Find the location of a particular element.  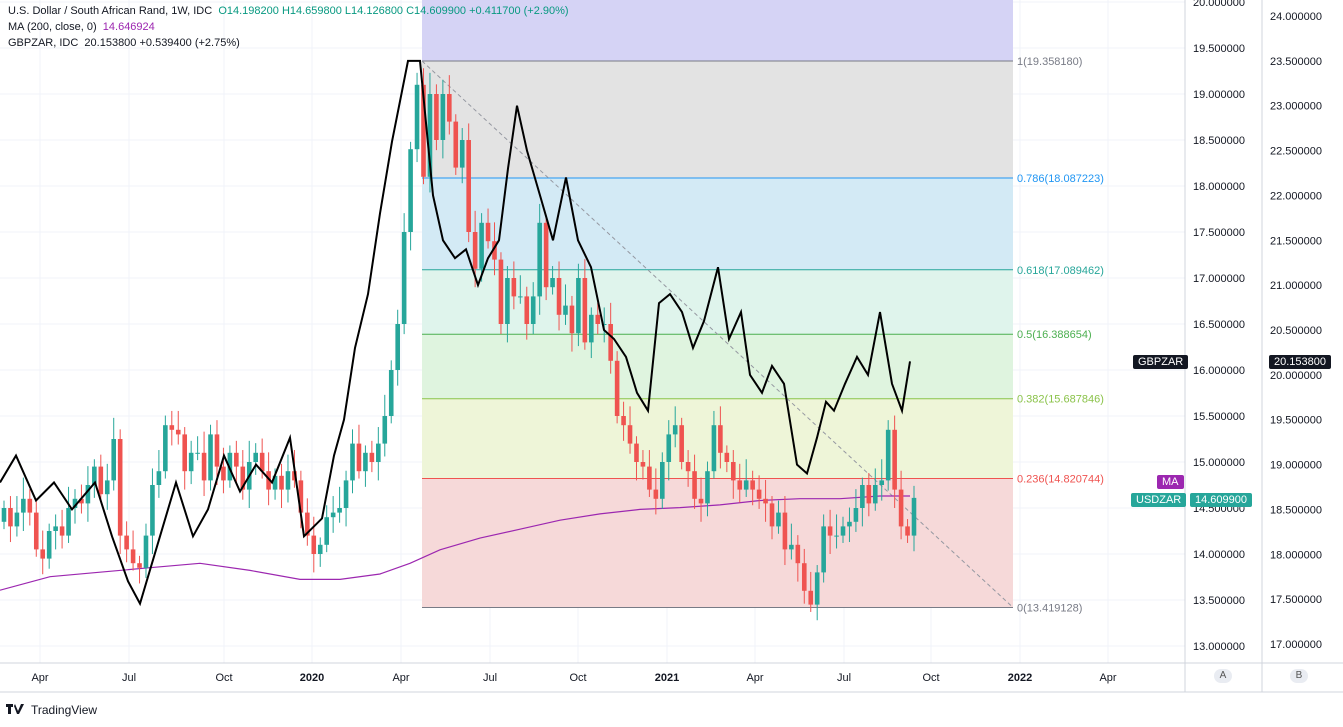

fib-level-label: 0(13.419128) is located at coordinates (1049, 608).